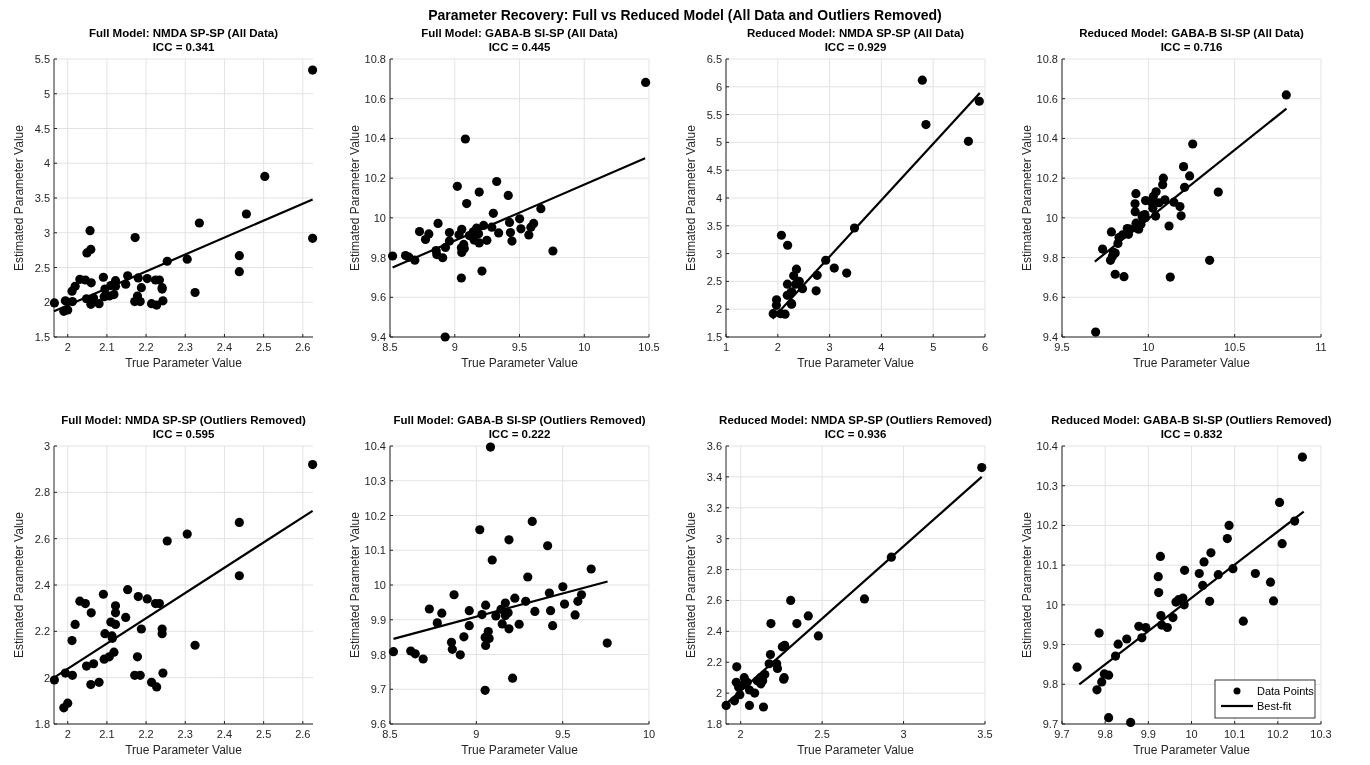 The height and width of the screenshot is (765, 1370). I want to click on chart-title: Full Model: GABA-B SI-SP (Outliers Removed), so click(519, 420).